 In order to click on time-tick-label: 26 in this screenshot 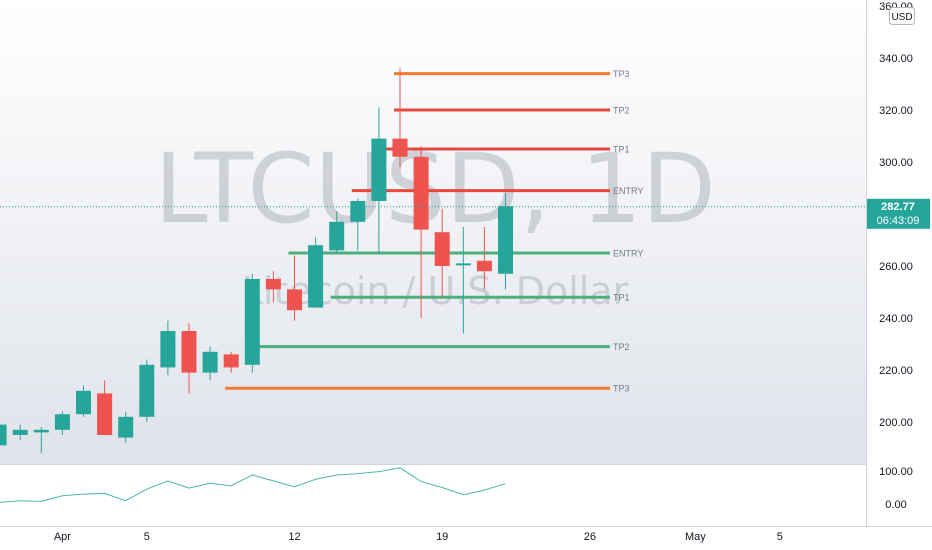, I will do `click(590, 537)`.